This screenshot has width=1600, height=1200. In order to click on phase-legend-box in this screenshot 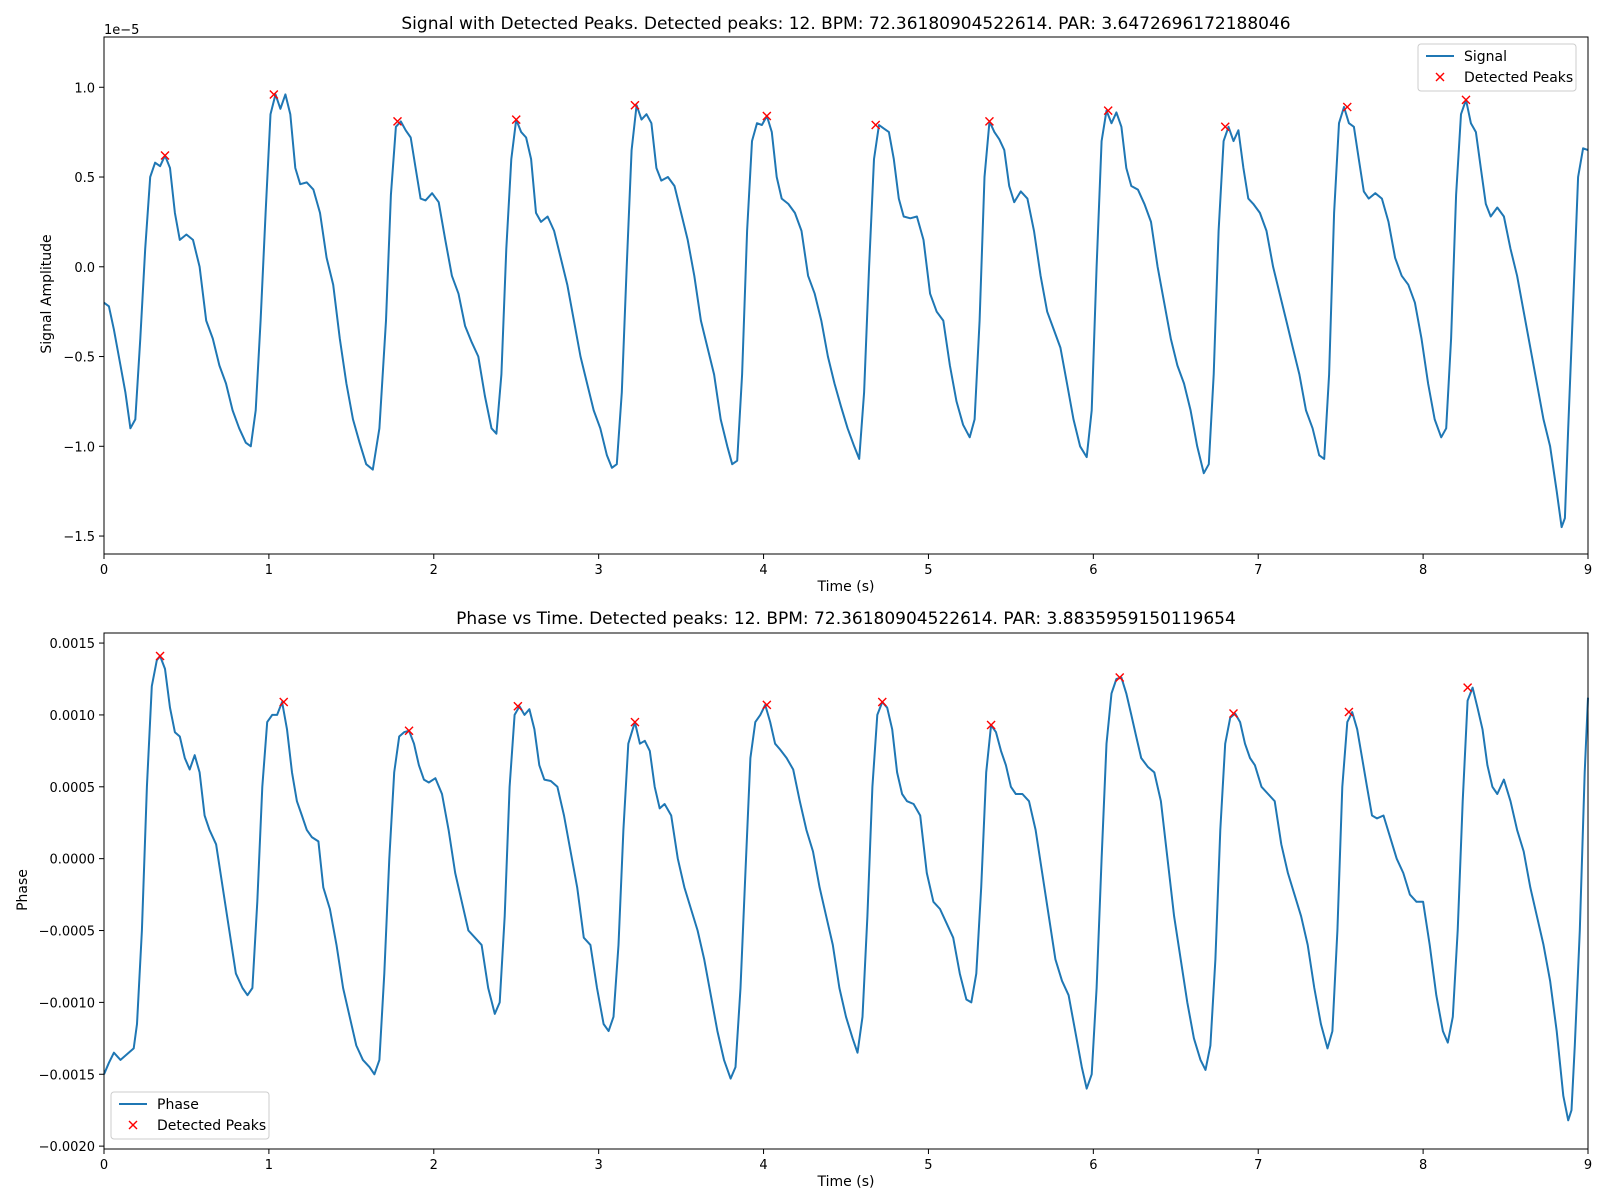, I will do `click(190, 1115)`.